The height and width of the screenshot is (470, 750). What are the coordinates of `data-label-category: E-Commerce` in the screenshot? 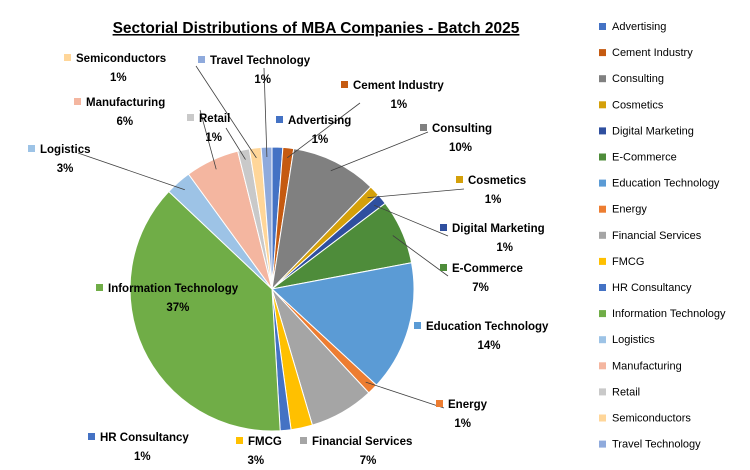 It's located at (487, 269).